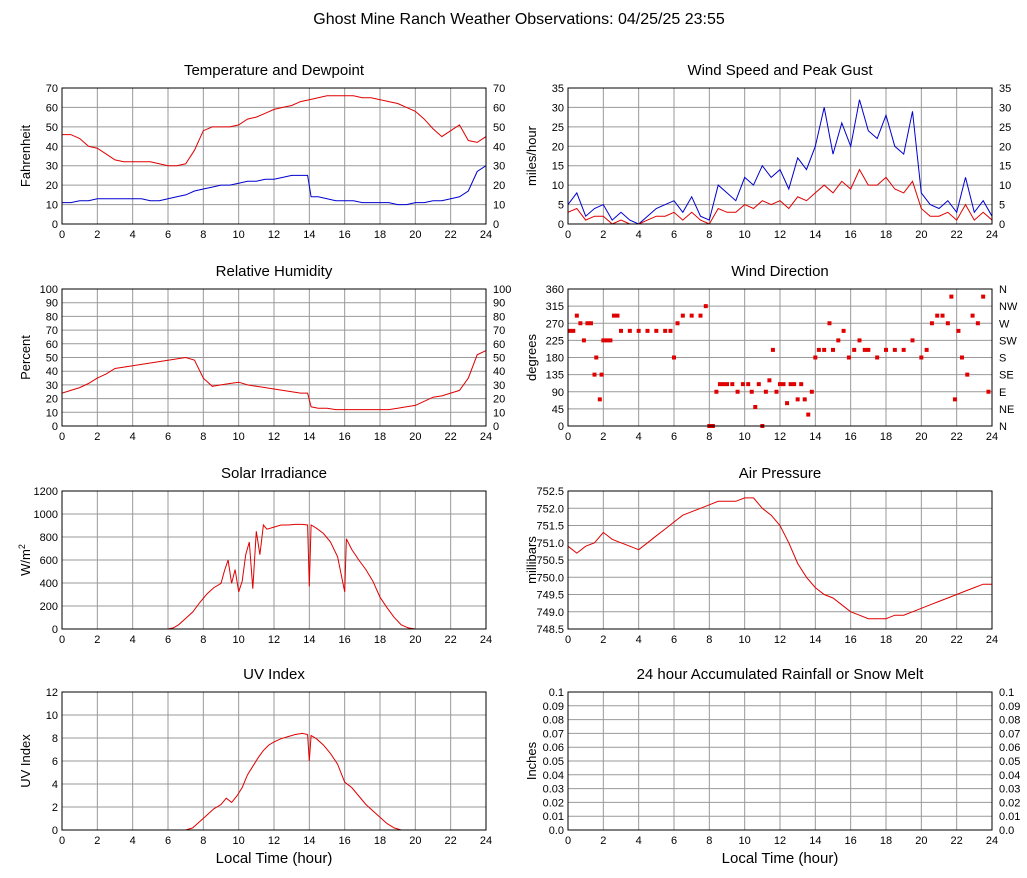 The image size is (1027, 878). Describe the element at coordinates (1006, 376) in the screenshot. I see `y-tick-label-right: SE` at that location.